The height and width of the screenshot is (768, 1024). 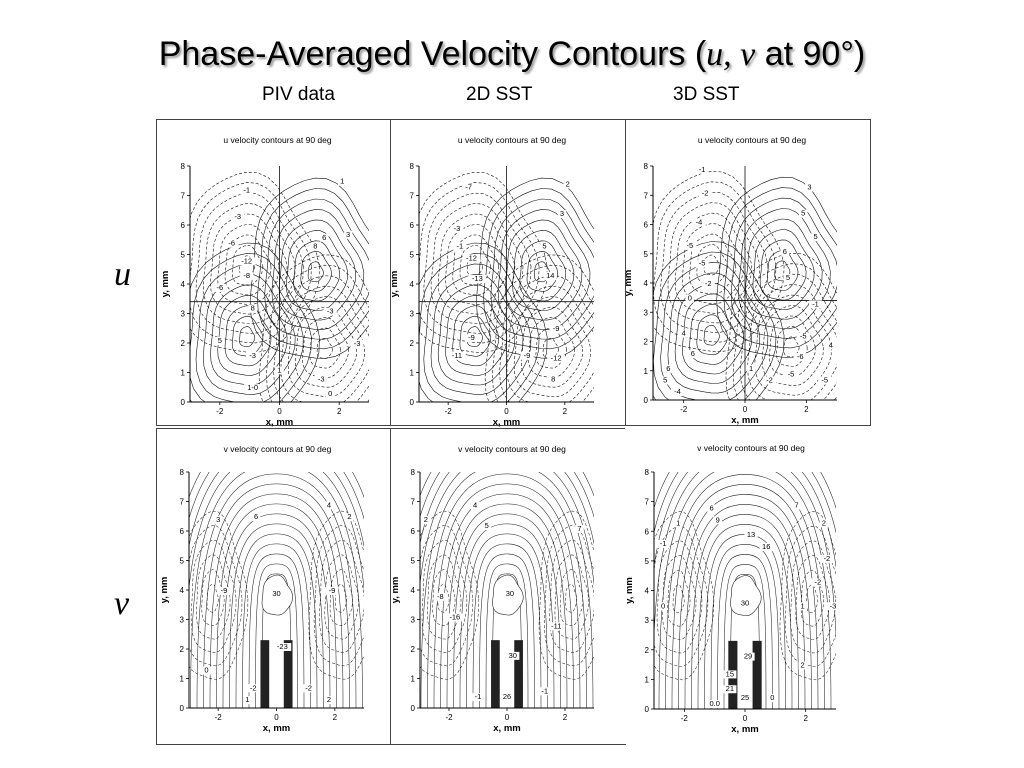 I want to click on contour-label: 0.0, so click(x=714, y=703).